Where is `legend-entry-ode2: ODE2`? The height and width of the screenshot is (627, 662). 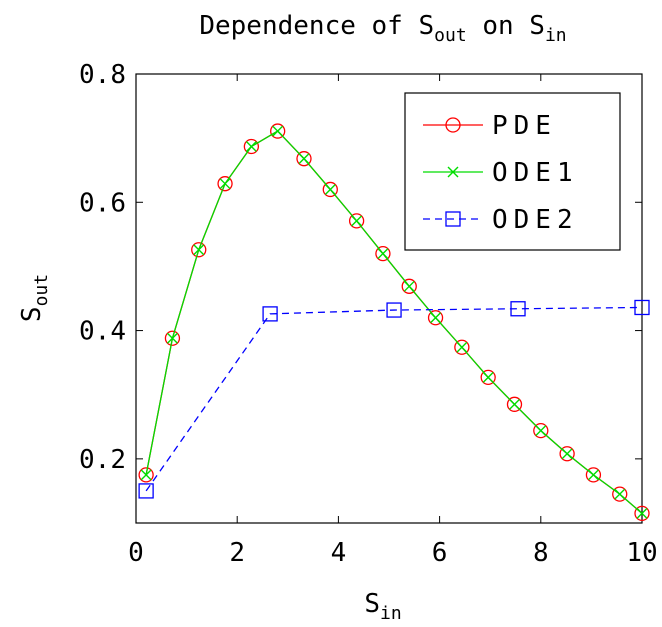
legend-entry-ode2: ODE2 is located at coordinates (501, 220).